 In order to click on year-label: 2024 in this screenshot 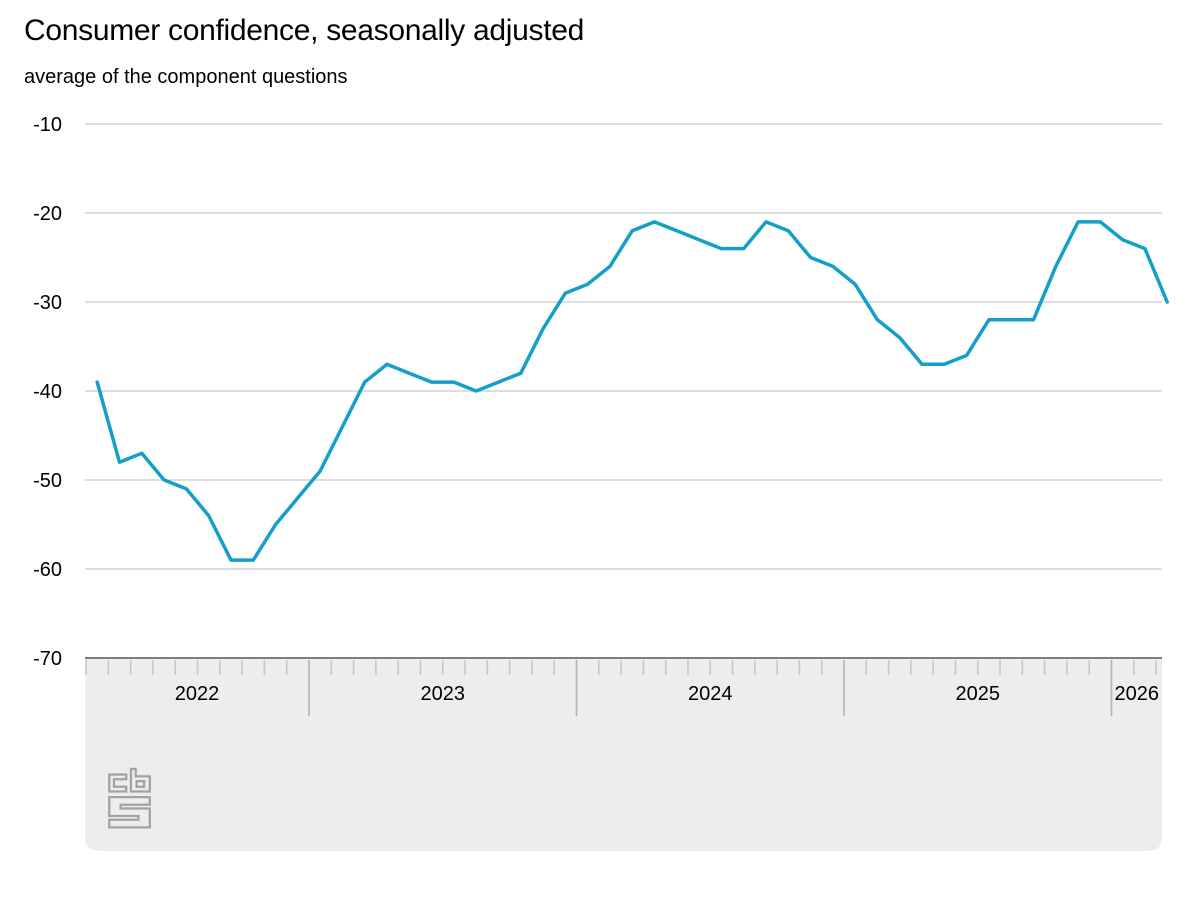, I will do `click(710, 694)`.